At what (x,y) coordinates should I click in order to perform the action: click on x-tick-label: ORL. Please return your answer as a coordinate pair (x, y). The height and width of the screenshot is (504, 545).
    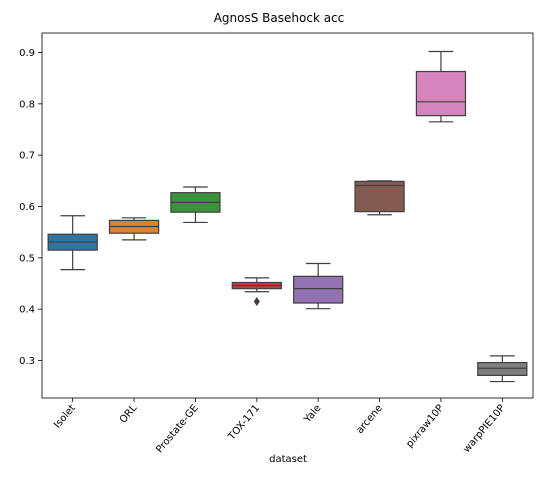
    Looking at the image, I should click on (129, 414).